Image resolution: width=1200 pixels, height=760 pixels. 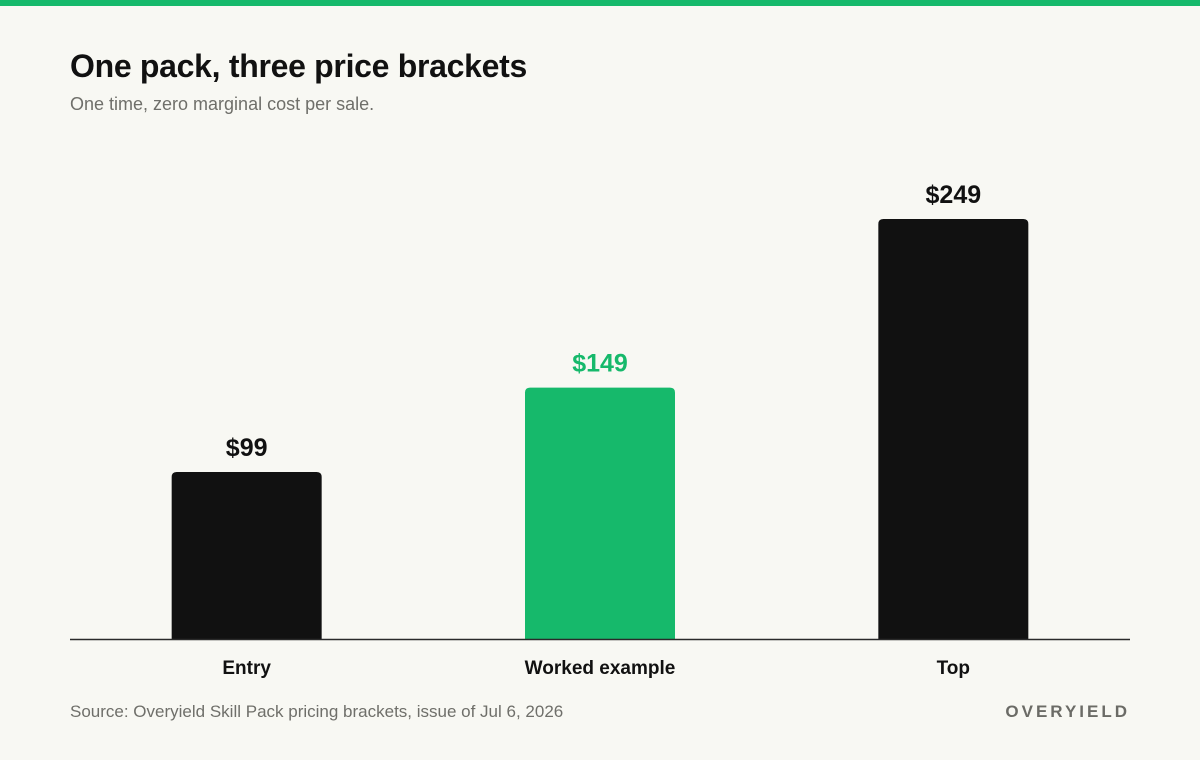 What do you see at coordinates (246, 668) in the screenshot?
I see `category-label-entry: Entry` at bounding box center [246, 668].